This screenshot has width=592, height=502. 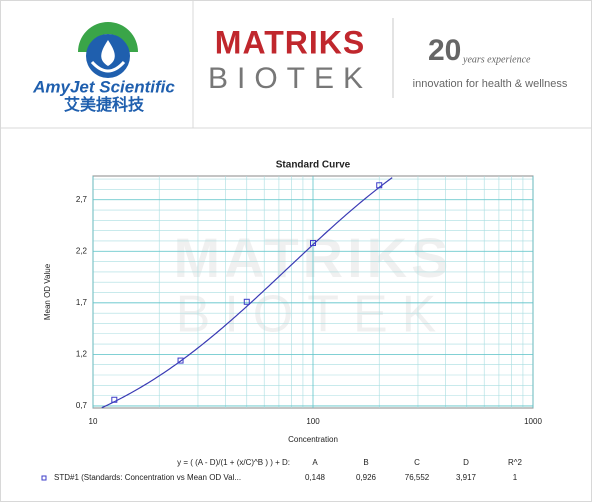 I want to click on y-tick-label: 1,2, so click(x=82, y=353).